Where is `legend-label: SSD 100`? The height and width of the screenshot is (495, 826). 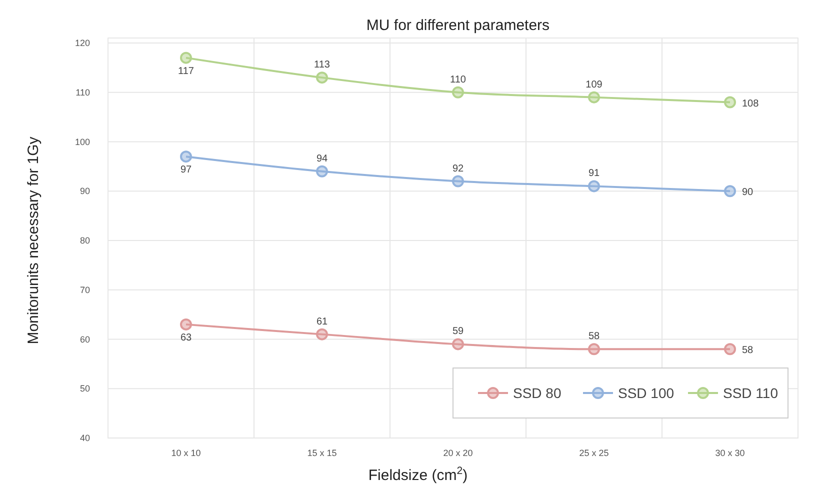
legend-label: SSD 100 is located at coordinates (646, 393).